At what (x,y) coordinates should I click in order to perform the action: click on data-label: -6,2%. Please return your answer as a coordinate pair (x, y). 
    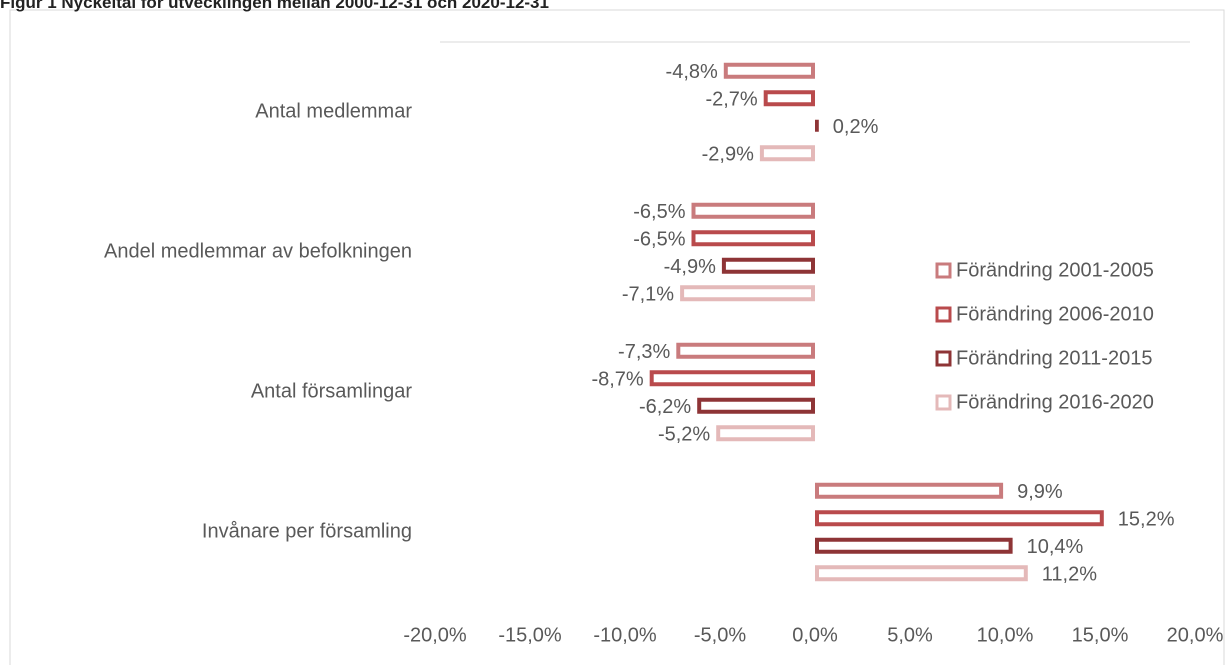
    Looking at the image, I should click on (665, 407).